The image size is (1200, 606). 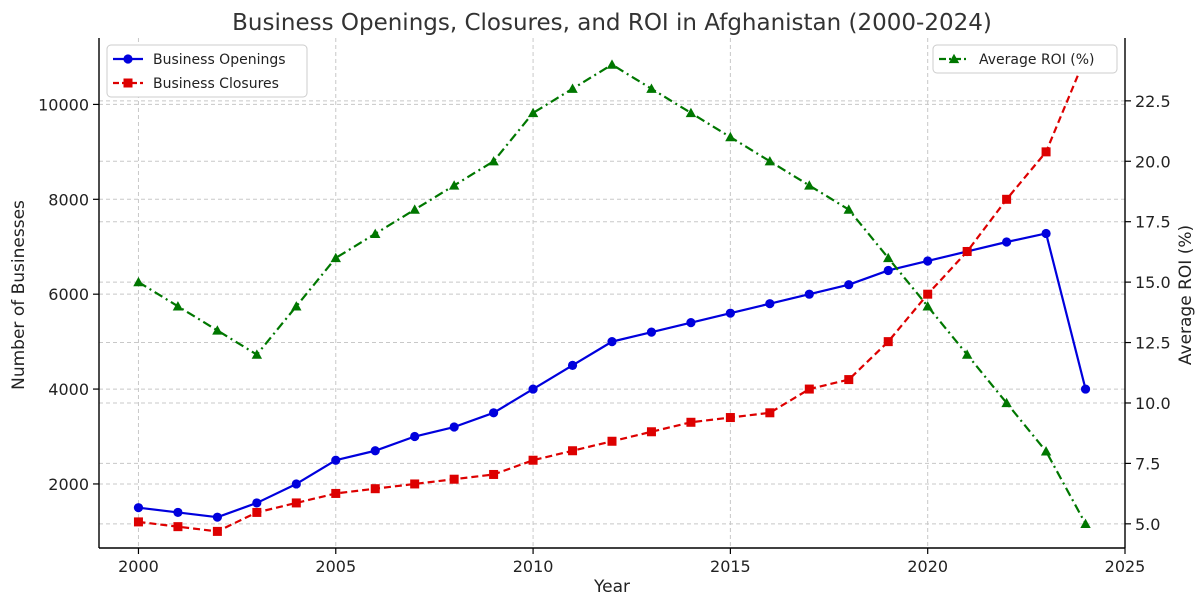 What do you see at coordinates (63, 104) in the screenshot?
I see `y-tick-label: 10000` at bounding box center [63, 104].